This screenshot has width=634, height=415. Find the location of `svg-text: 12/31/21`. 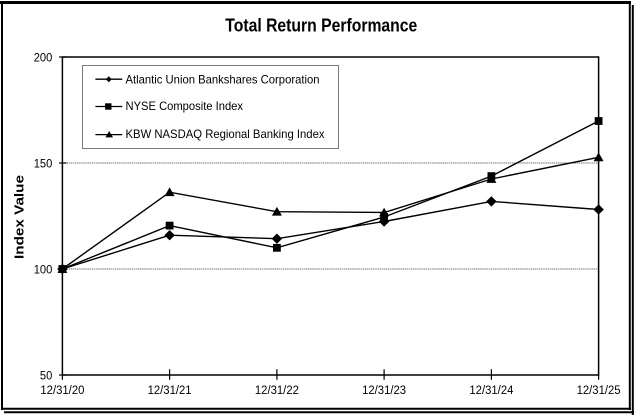

svg-text: 12/31/21 is located at coordinates (170, 390).